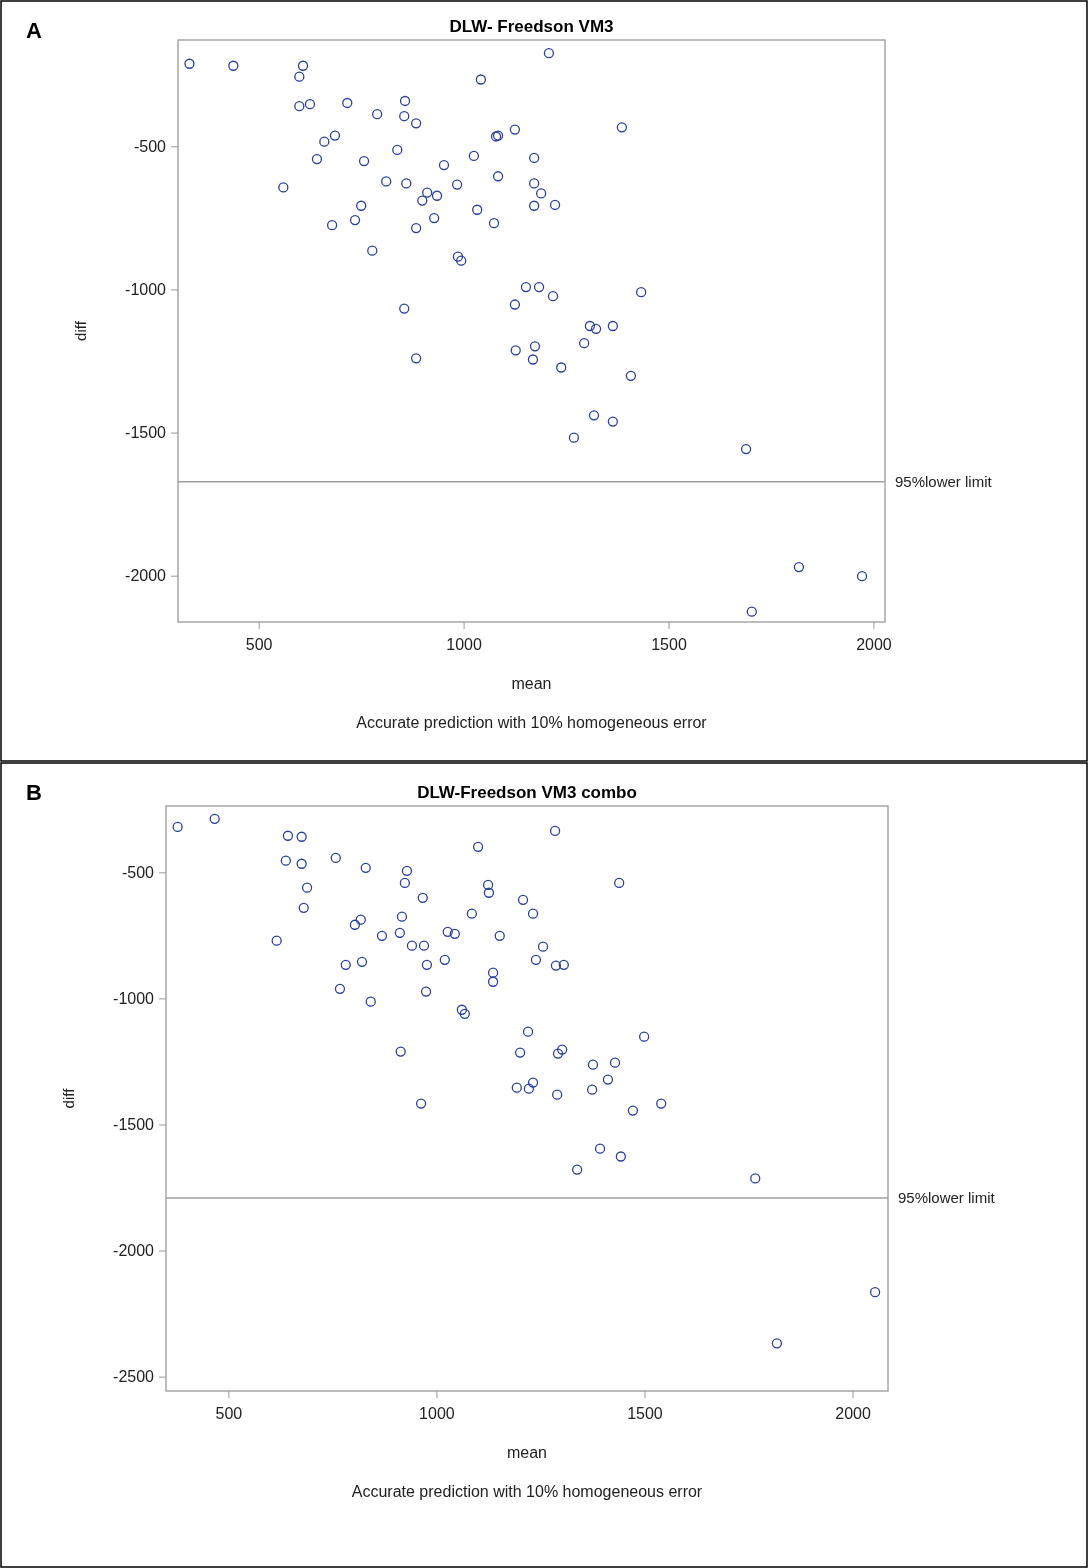 This screenshot has width=1088, height=1568. Describe the element at coordinates (134, 1377) in the screenshot. I see `y-tick-label: -2500` at that location.